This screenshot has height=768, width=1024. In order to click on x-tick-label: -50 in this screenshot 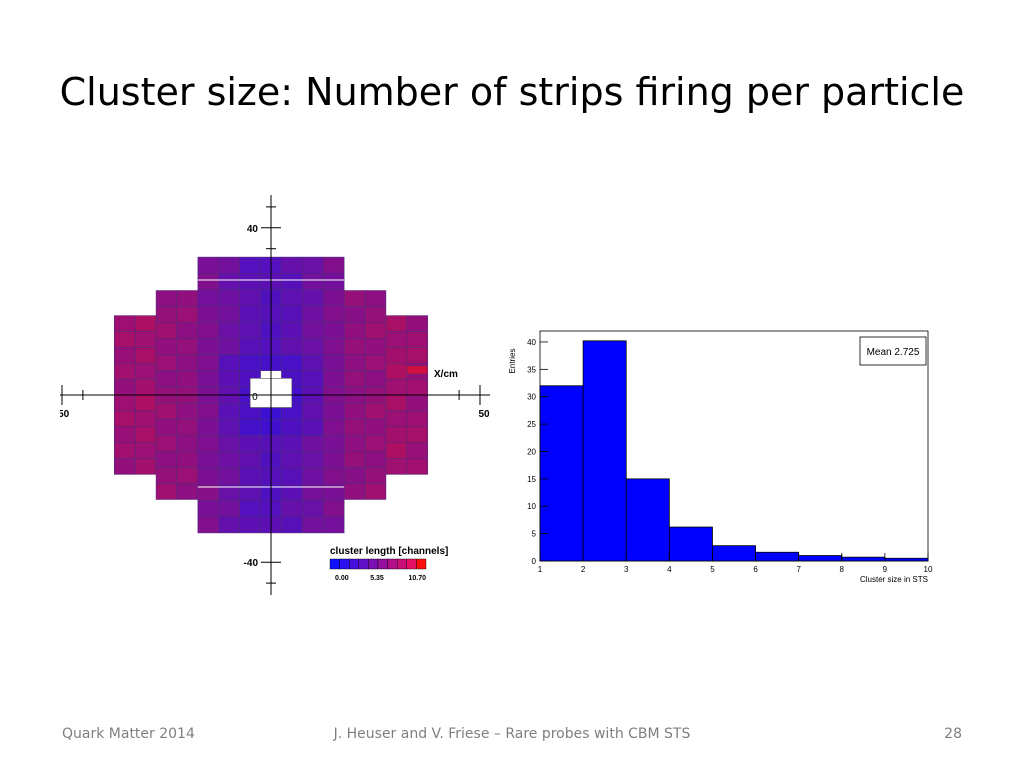, I will do `click(65, 414)`.